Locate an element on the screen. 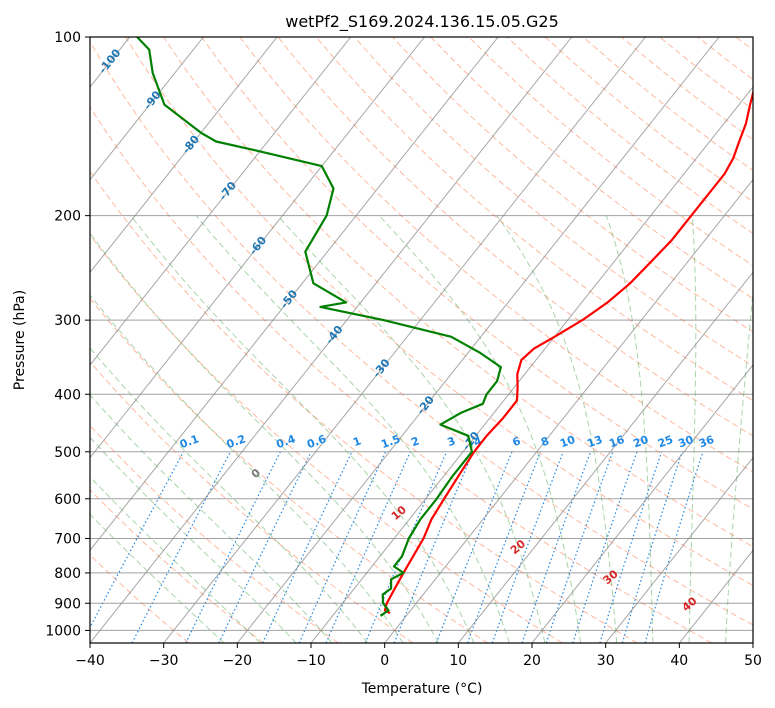 This screenshot has height=708, width=775. mixing-ratio-label: 0.4 is located at coordinates (285, 441).